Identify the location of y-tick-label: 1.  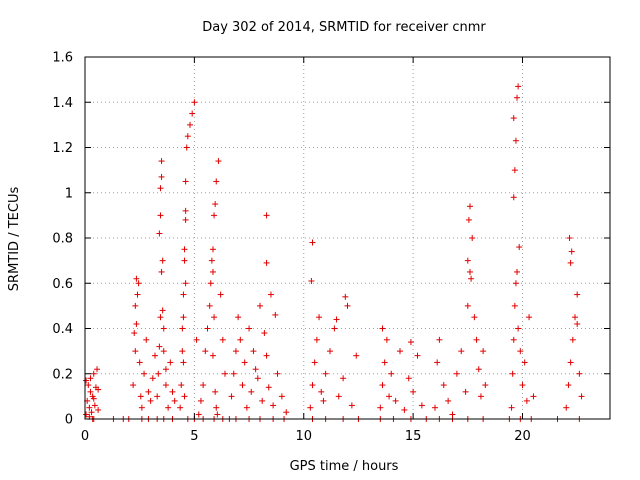
(69, 193).